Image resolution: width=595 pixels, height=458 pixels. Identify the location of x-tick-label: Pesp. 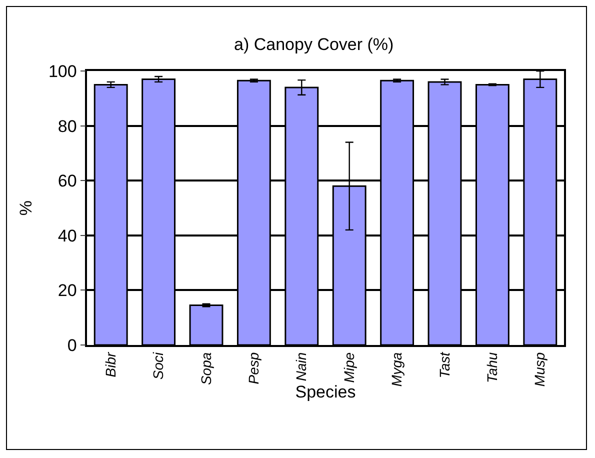
(254, 368).